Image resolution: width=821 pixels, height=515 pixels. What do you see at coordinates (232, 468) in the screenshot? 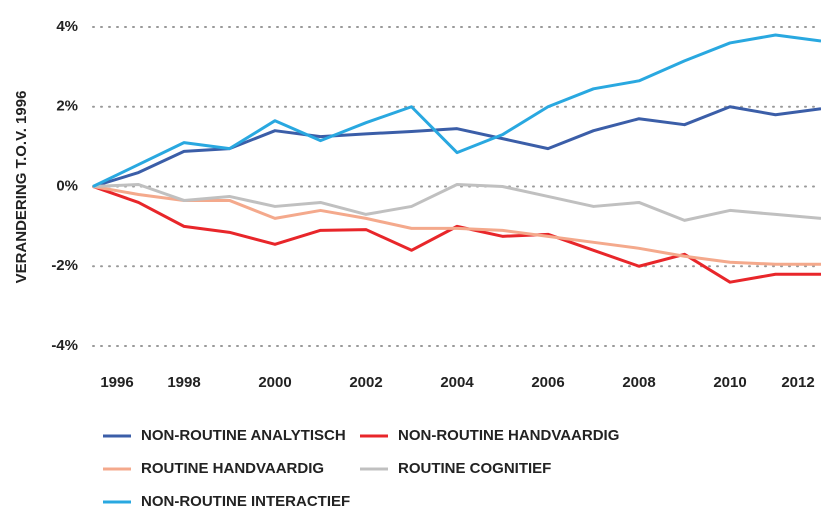
I see `legend-label: ROUTINE HANDVAARDIG` at bounding box center [232, 468].